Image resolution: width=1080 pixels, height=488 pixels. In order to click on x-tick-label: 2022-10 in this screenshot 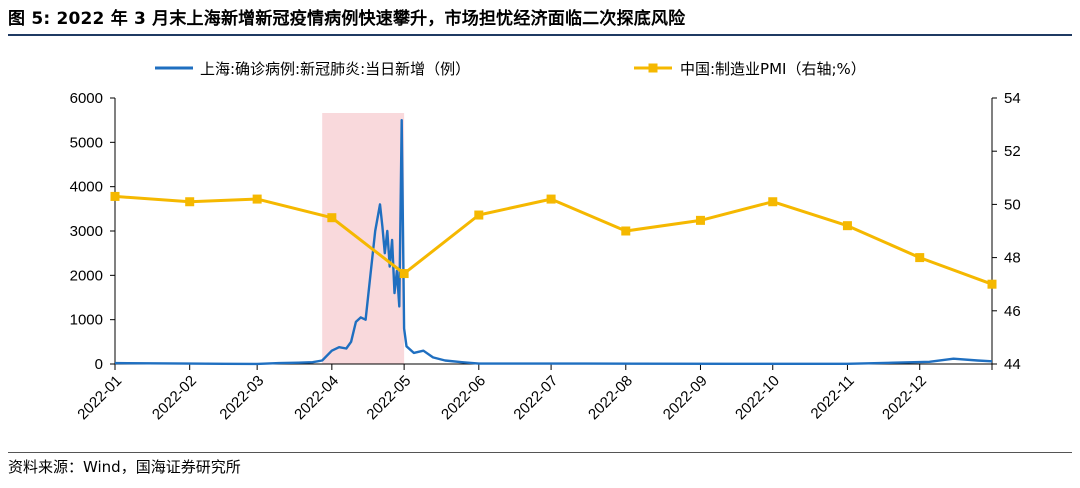, I will do `click(757, 397)`.